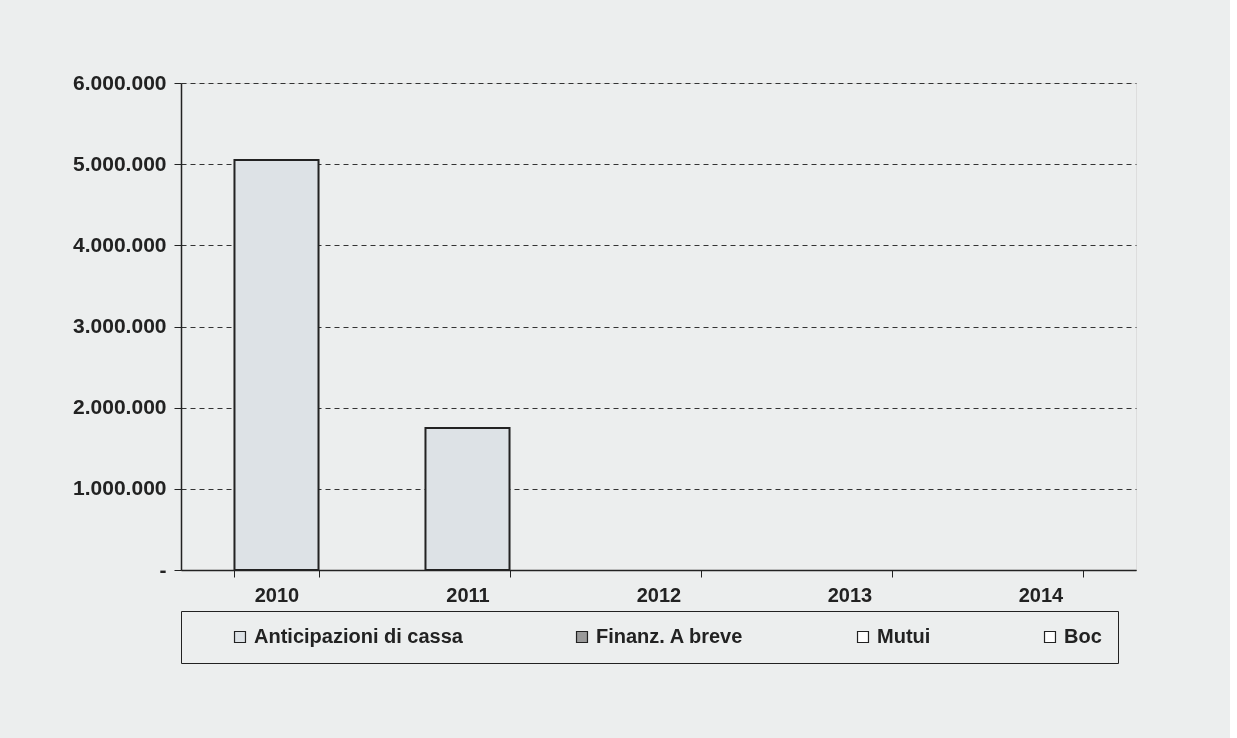 This screenshot has height=738, width=1237. What do you see at coordinates (120, 325) in the screenshot?
I see `y-tick-label: 3.000.000` at bounding box center [120, 325].